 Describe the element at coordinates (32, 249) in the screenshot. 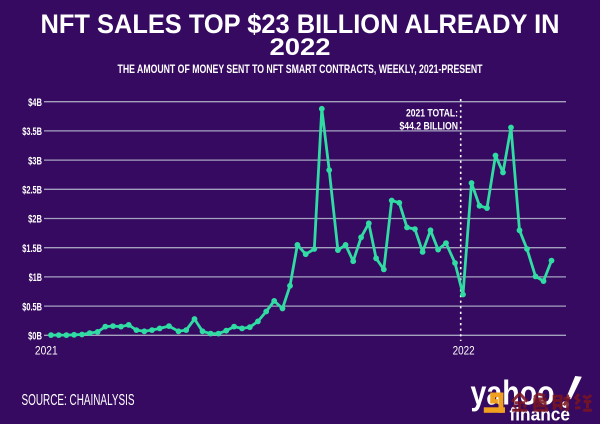

I see `svg-text: $1.5B` at that location.